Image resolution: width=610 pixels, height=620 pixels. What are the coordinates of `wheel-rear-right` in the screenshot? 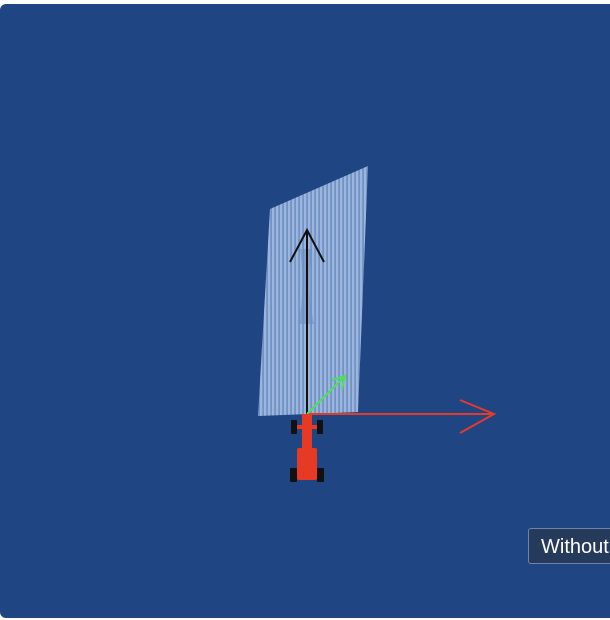 It's located at (320, 475).